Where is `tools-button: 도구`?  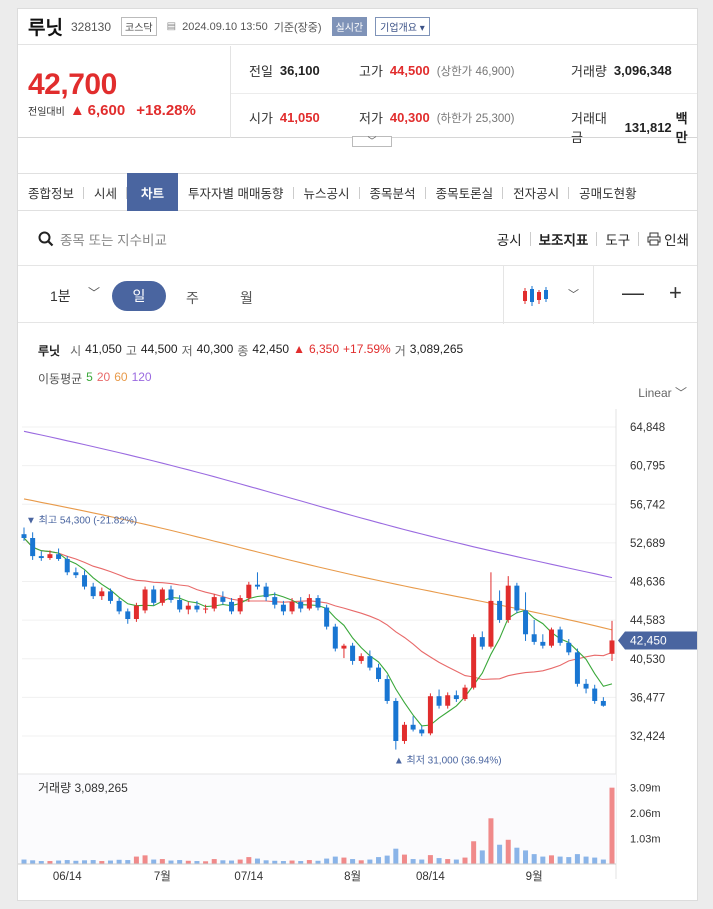
tools-button: 도구 is located at coordinates (618, 240).